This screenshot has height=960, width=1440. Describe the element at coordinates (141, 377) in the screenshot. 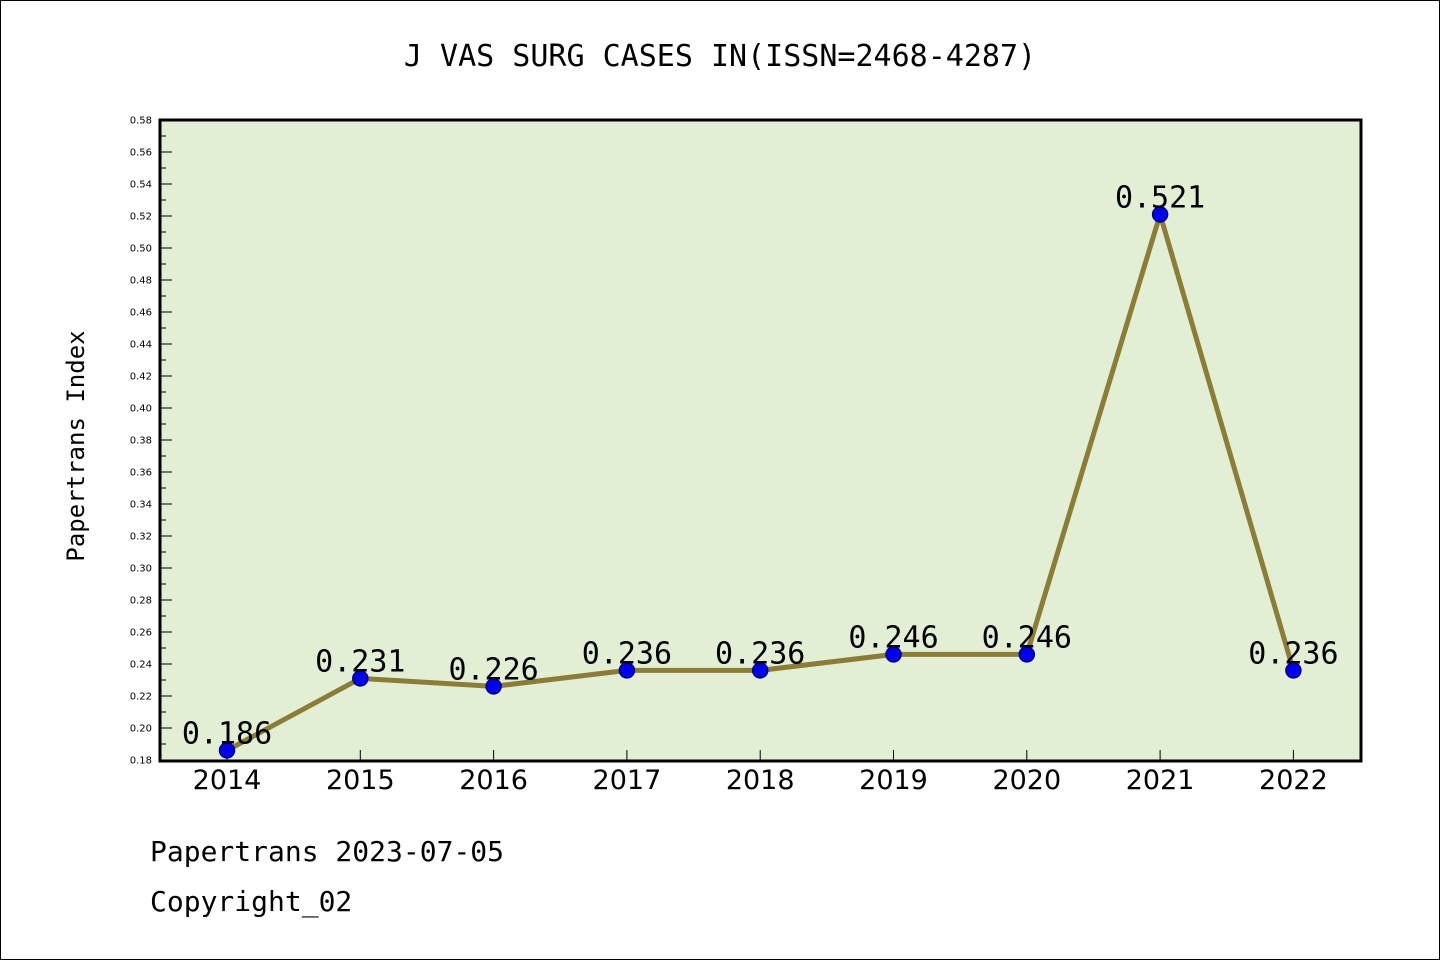

I see `y-tick-label: 0.42` at that location.